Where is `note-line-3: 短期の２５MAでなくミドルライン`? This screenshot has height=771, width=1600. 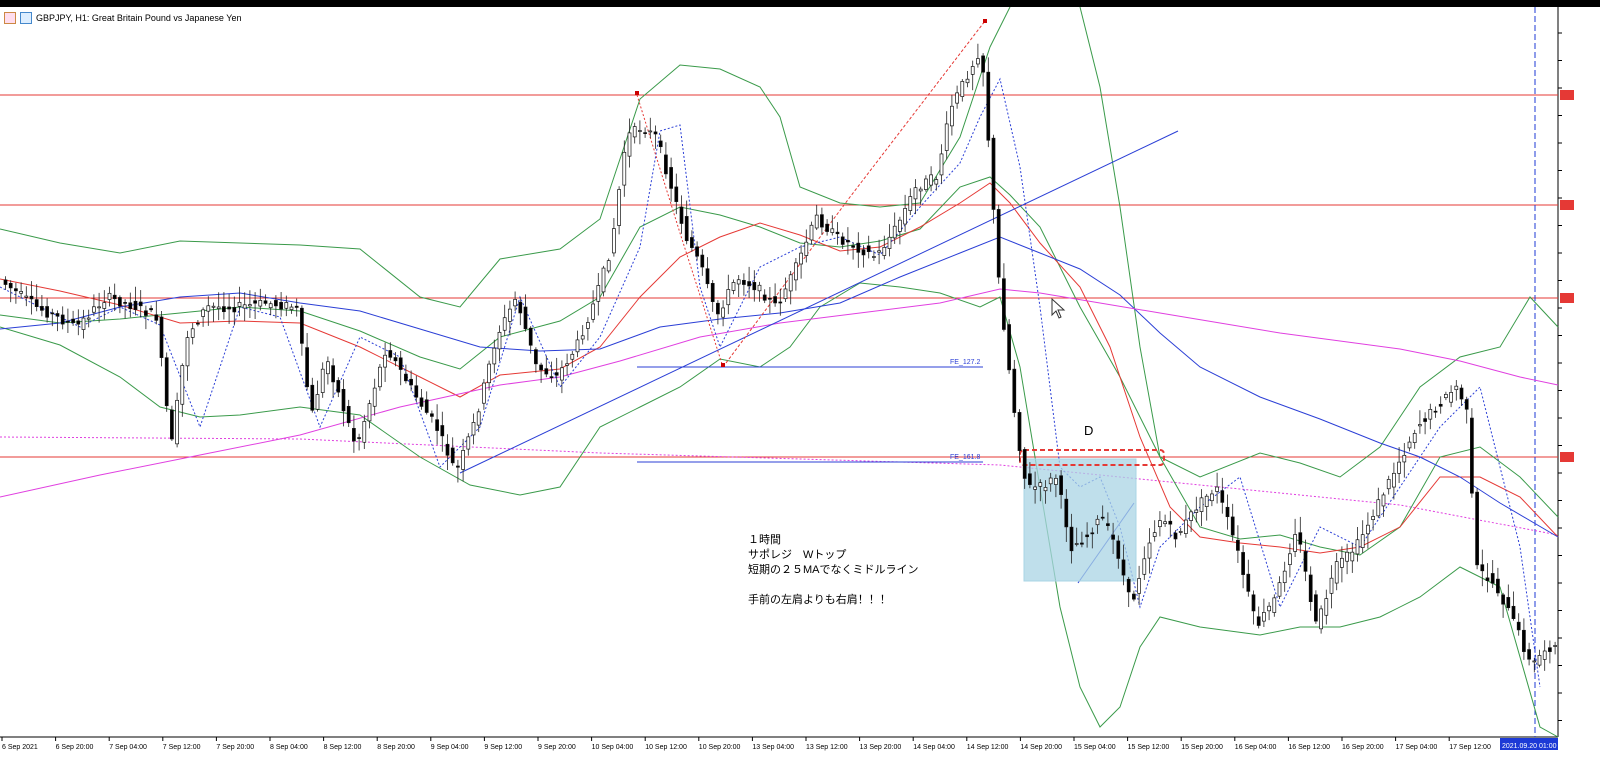
note-line-3: 短期の２５MAでなくミドルライン is located at coordinates (833, 570).